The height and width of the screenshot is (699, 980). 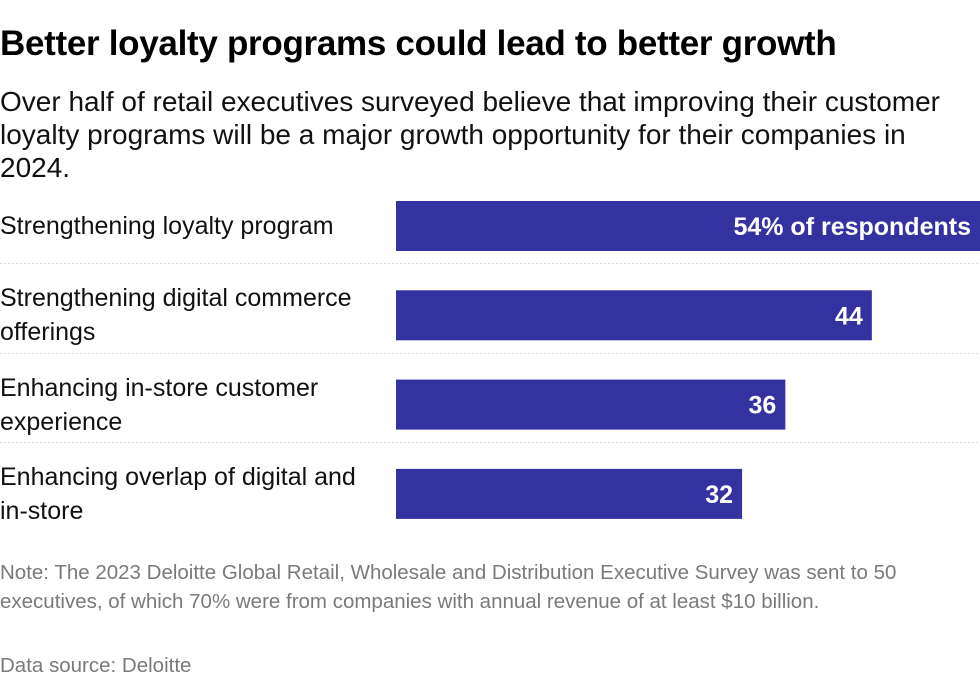 What do you see at coordinates (852, 227) in the screenshot?
I see `bar-value-label: 54% of respondents` at bounding box center [852, 227].